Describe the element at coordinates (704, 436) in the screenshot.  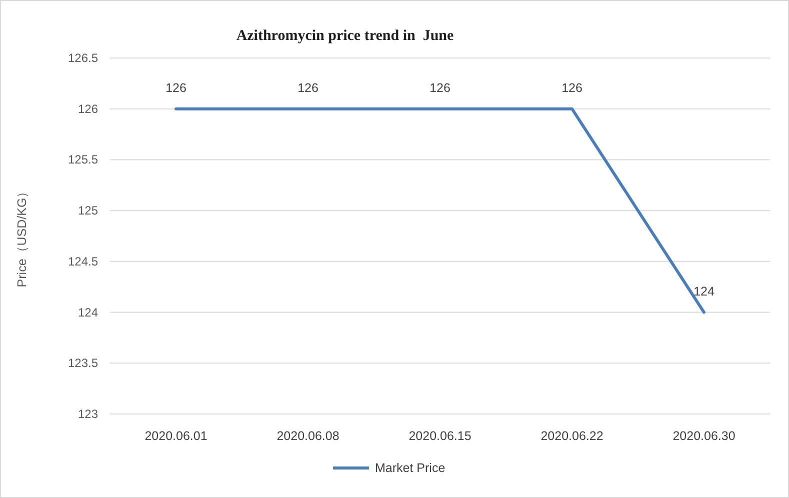
I see `x-tick-label: 2020.06.30` at that location.